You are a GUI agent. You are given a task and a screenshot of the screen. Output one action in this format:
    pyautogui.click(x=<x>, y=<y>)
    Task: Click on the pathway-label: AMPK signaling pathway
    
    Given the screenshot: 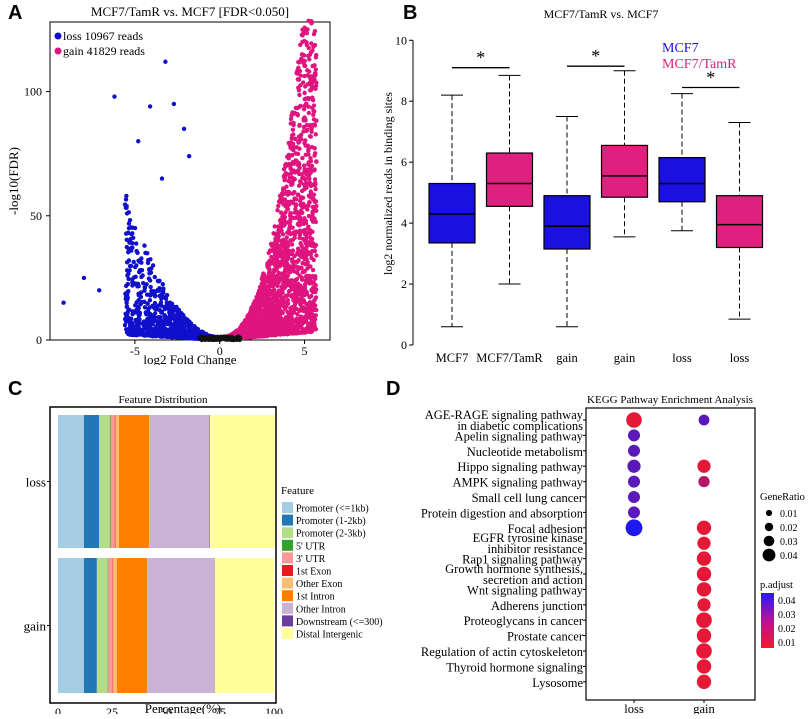 What is the action you would take?
    pyautogui.click(x=517, y=483)
    